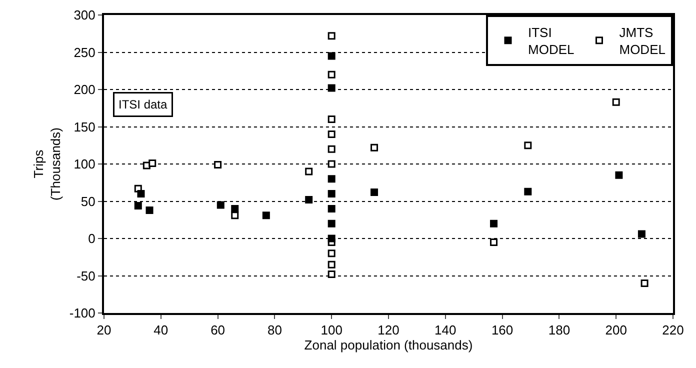  I want to click on y-tick-label: -100, so click(82, 313).